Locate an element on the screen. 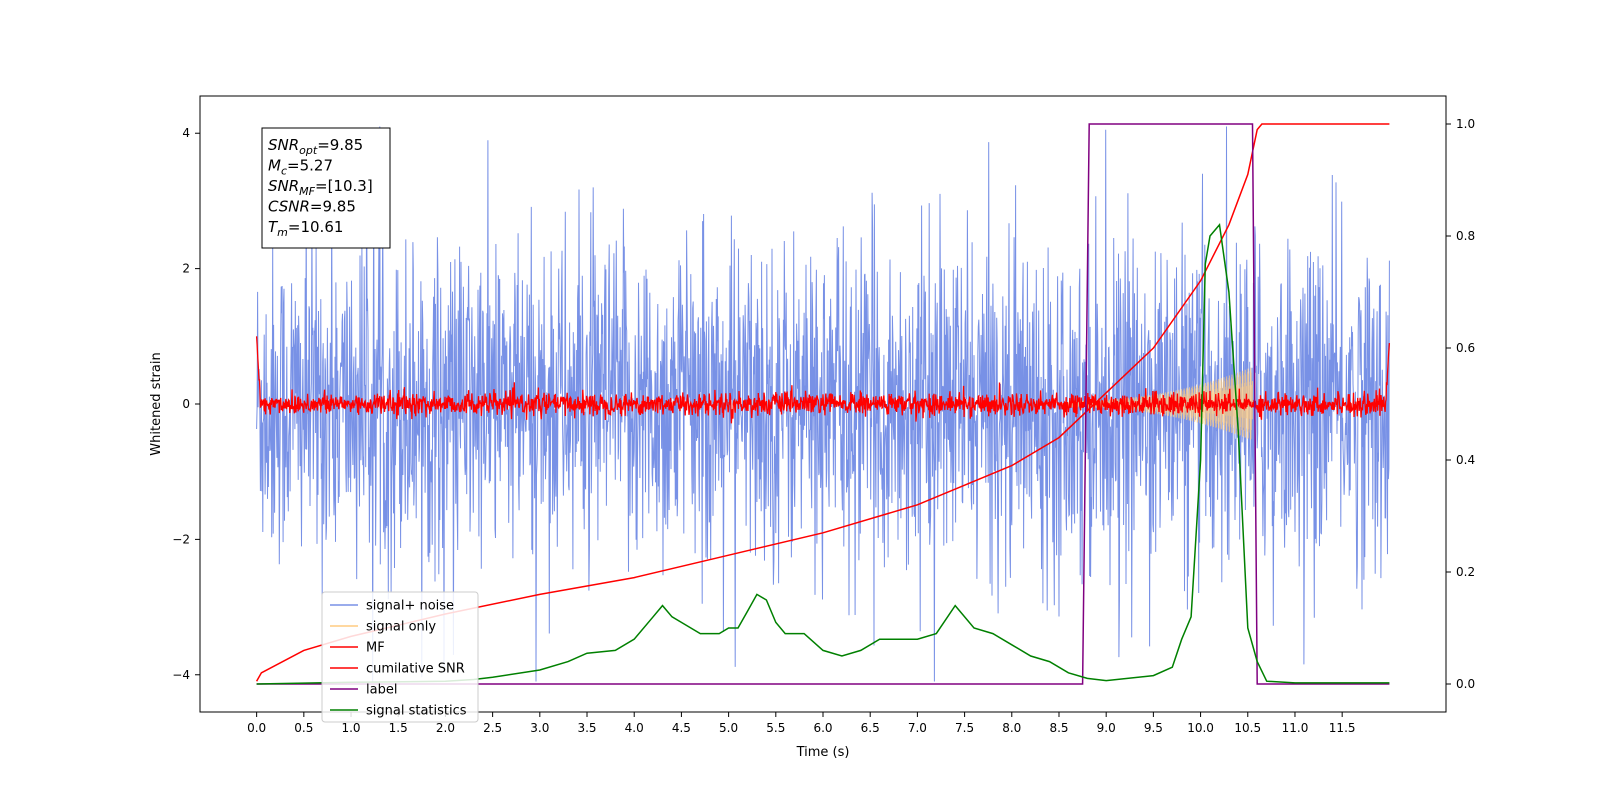 This screenshot has width=1600, height=800. legend-label: signal statistics is located at coordinates (416, 711).